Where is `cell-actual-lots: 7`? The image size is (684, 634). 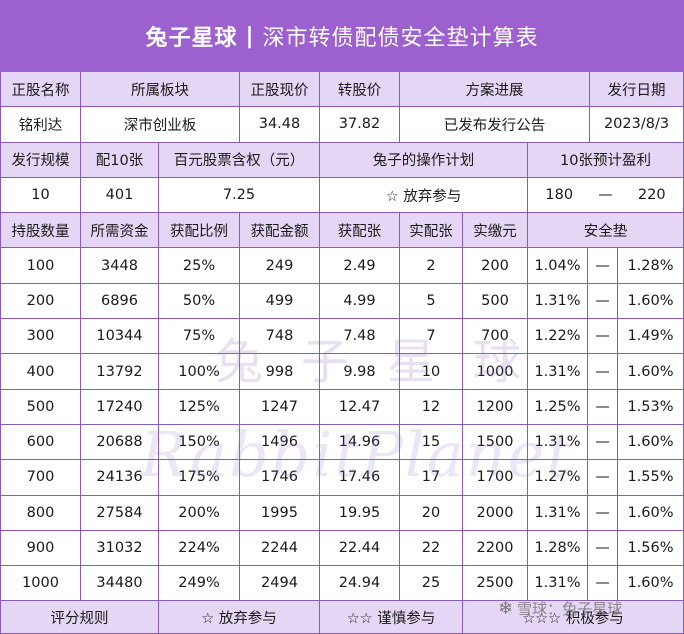
cell-actual-lots: 7 is located at coordinates (431, 337).